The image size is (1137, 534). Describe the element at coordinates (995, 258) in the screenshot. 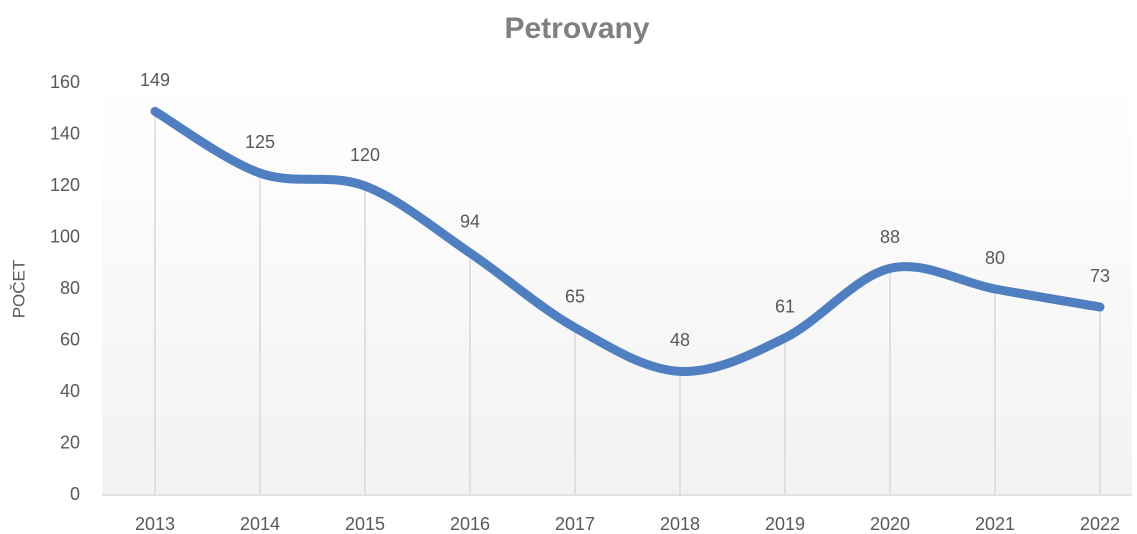

I see `data-label: 80` at that location.